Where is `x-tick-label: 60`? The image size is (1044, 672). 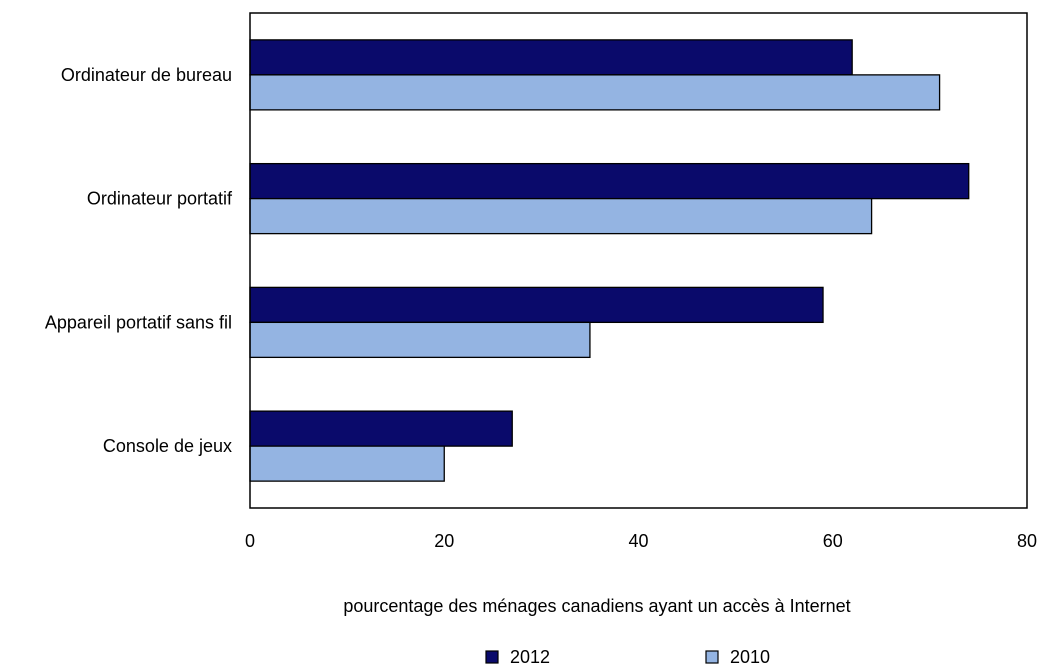 x-tick-label: 60 is located at coordinates (833, 541).